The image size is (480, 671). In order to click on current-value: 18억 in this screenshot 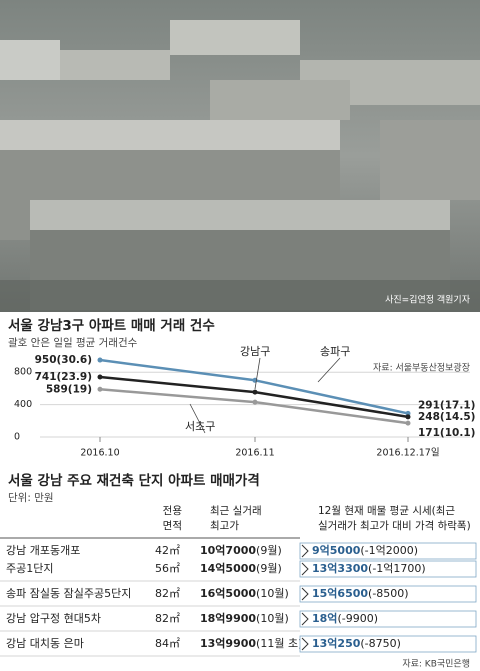, I will do `click(324, 618)`.